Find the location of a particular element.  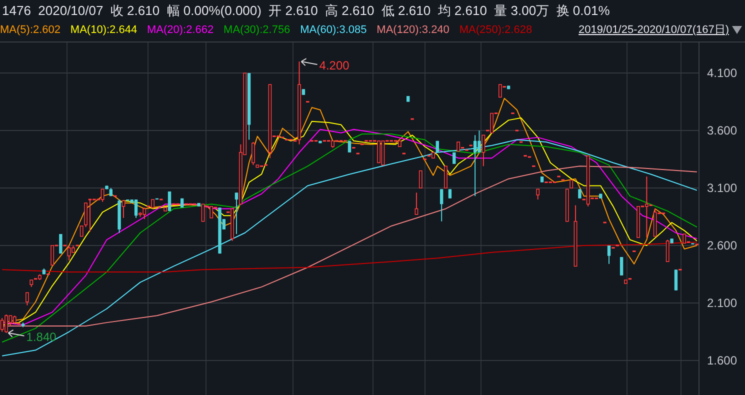

annotation: 1.840 is located at coordinates (41, 337).